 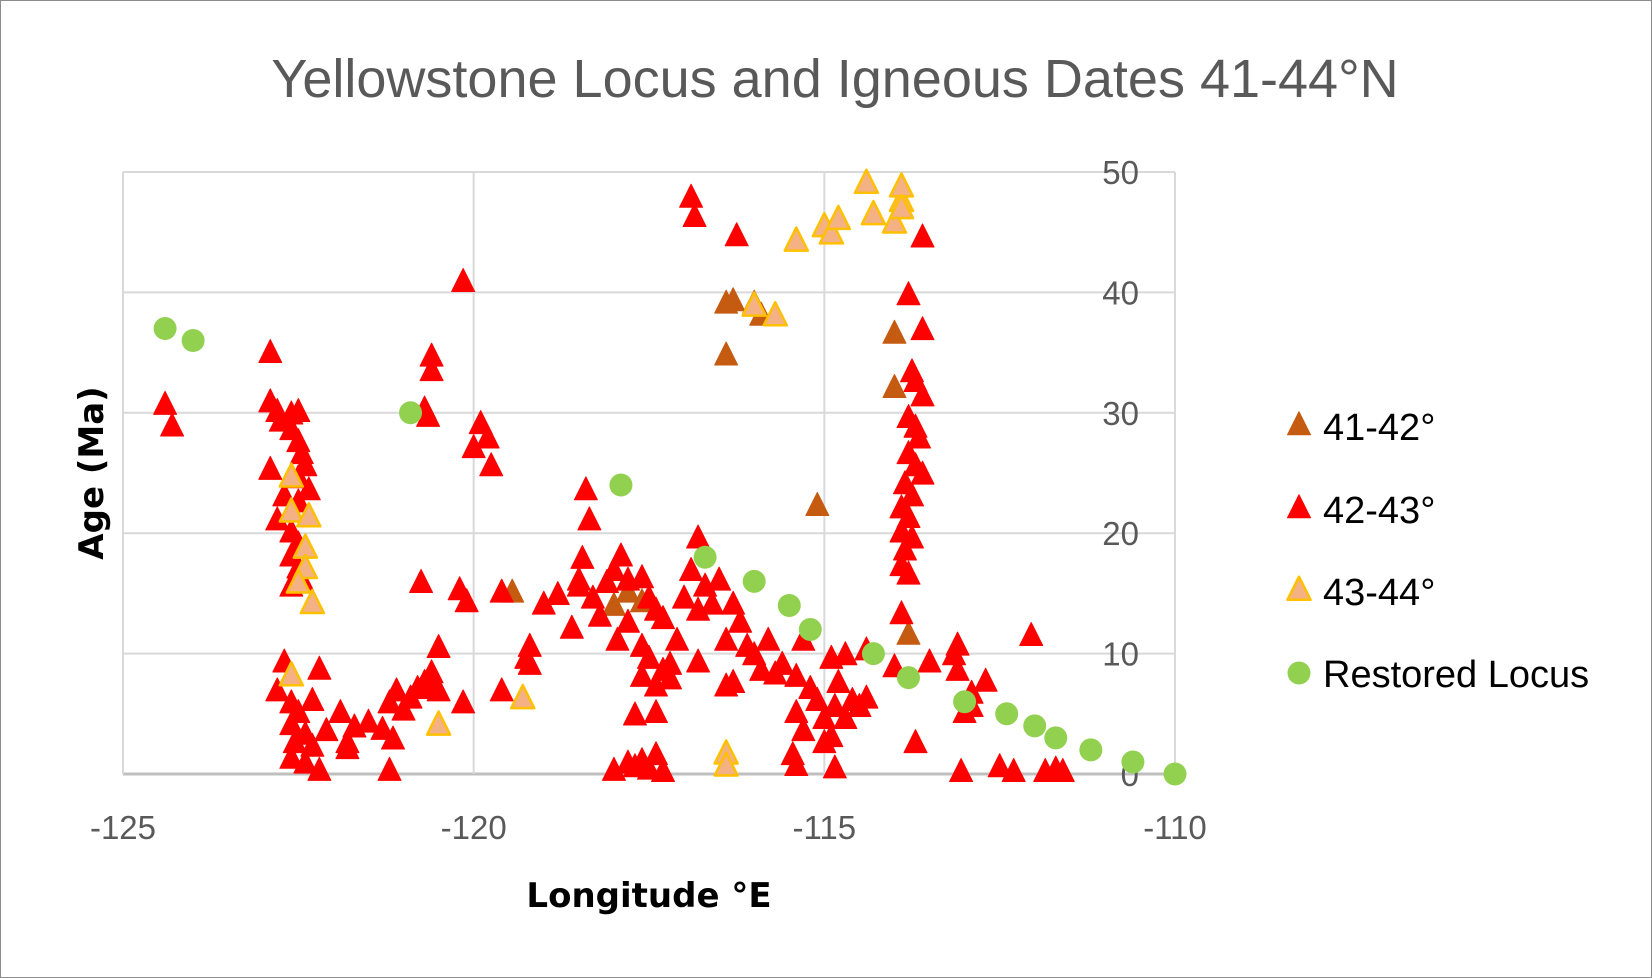 I want to click on legend: 41-42° 42-43° 43-44° Restored Locus, so click(x=1437, y=551).